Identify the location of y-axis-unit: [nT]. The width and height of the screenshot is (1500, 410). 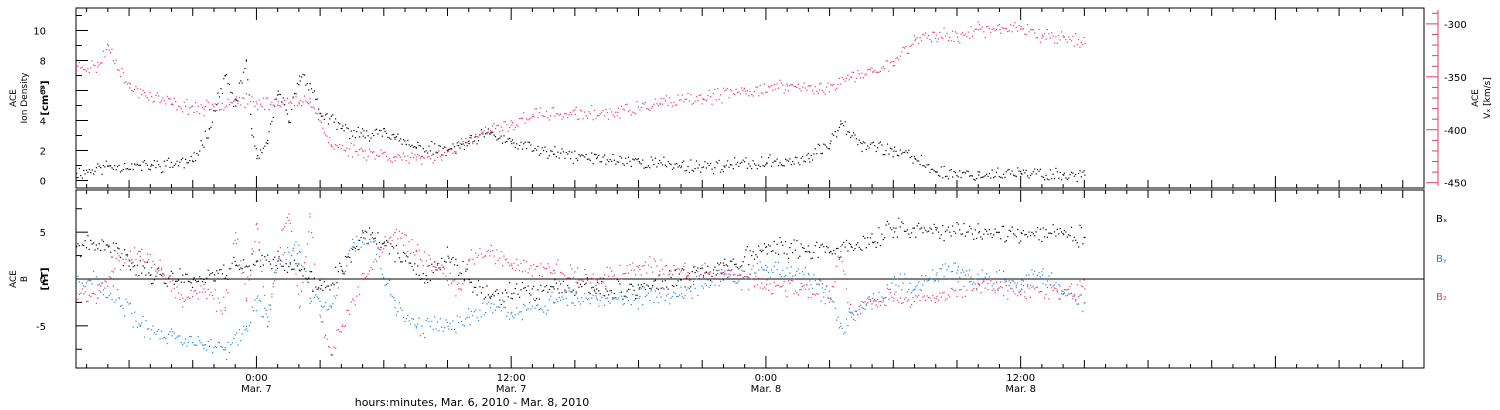
(45, 278).